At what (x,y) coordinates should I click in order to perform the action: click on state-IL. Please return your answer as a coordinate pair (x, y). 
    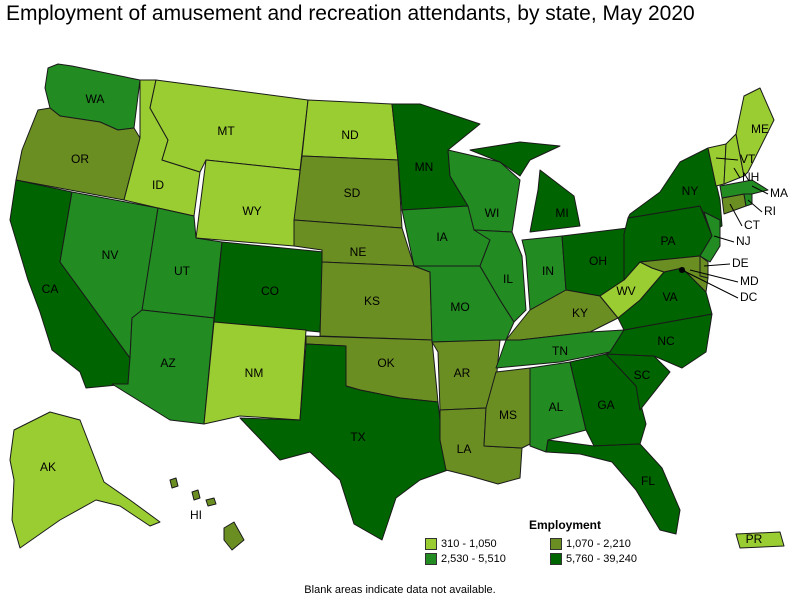
    Looking at the image, I should click on (500, 276).